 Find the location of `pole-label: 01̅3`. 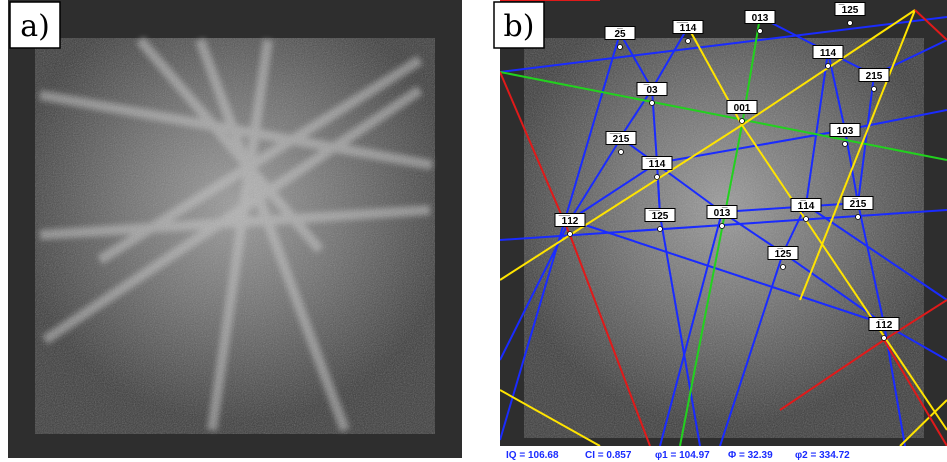

pole-label: 01̅3 is located at coordinates (722, 213).